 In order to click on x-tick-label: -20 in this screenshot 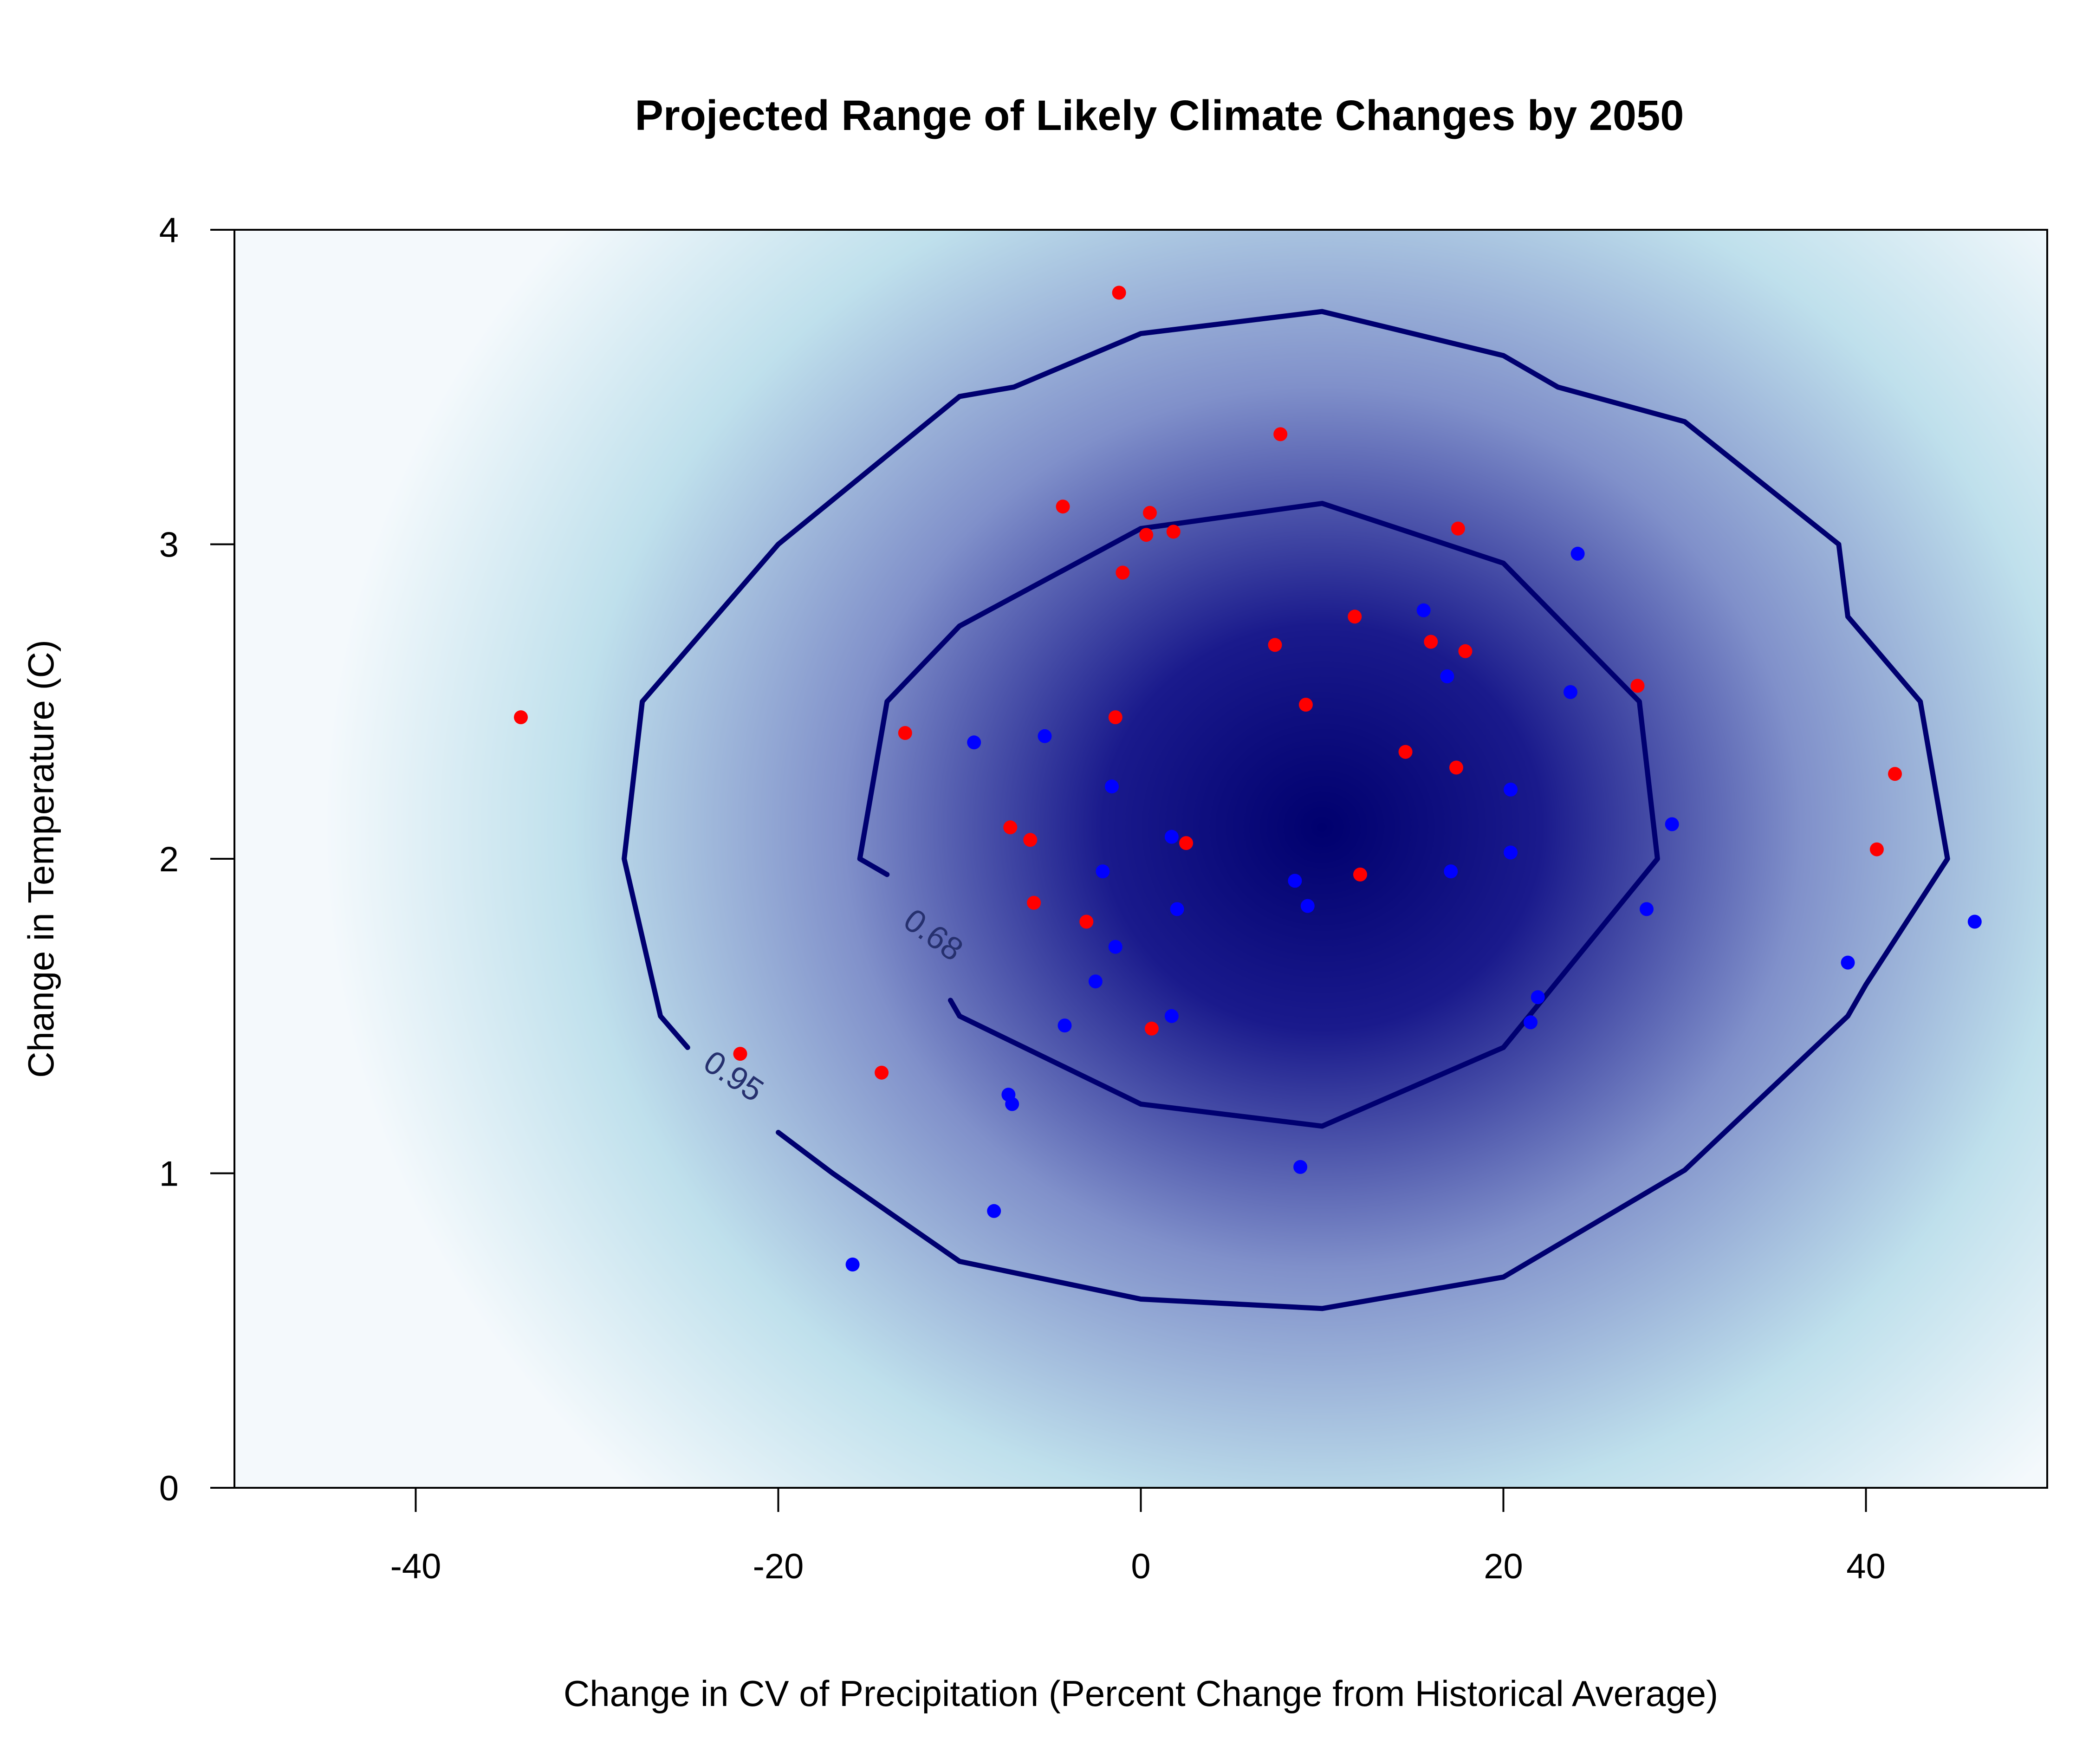, I will do `click(778, 1566)`.